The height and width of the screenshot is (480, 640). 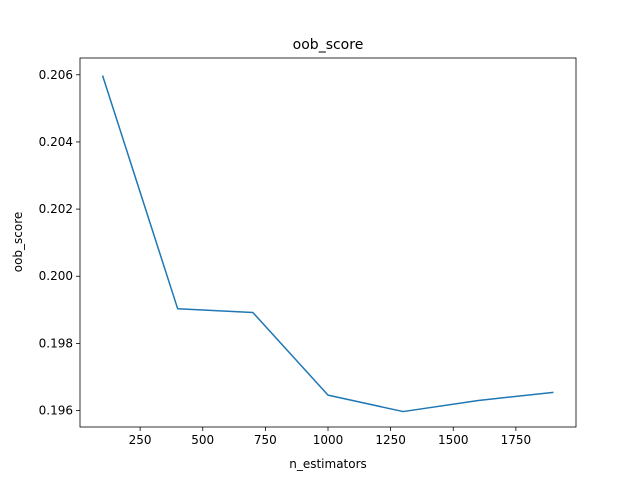 I want to click on x-tick-label: 1750, so click(x=516, y=440).